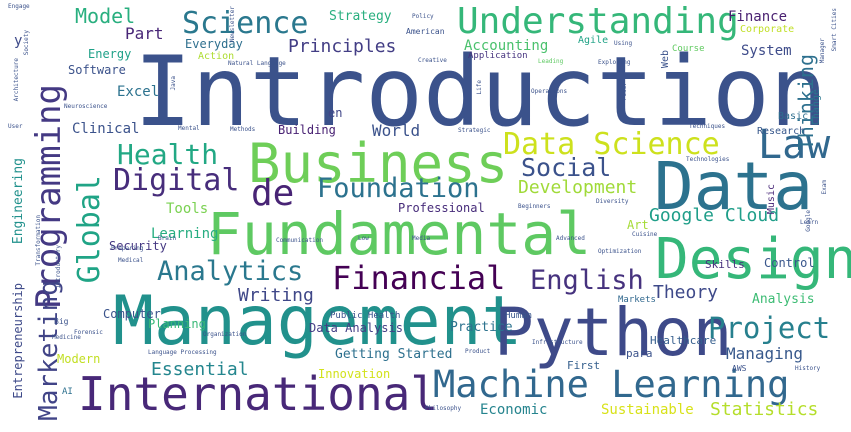  Describe the element at coordinates (637, 300) in the screenshot. I see `word-markets: Markets` at that location.